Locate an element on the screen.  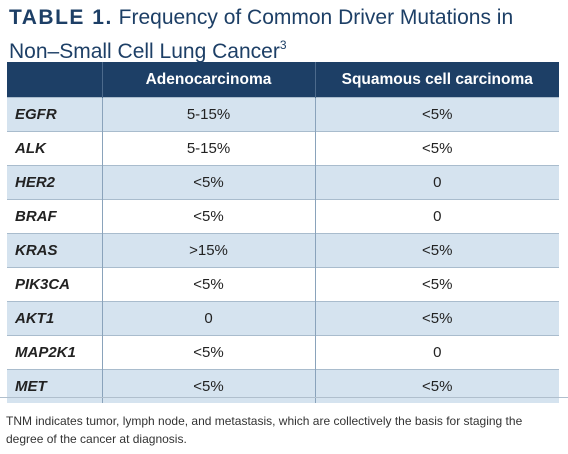
gene-cell: HER2 is located at coordinates (54, 182).